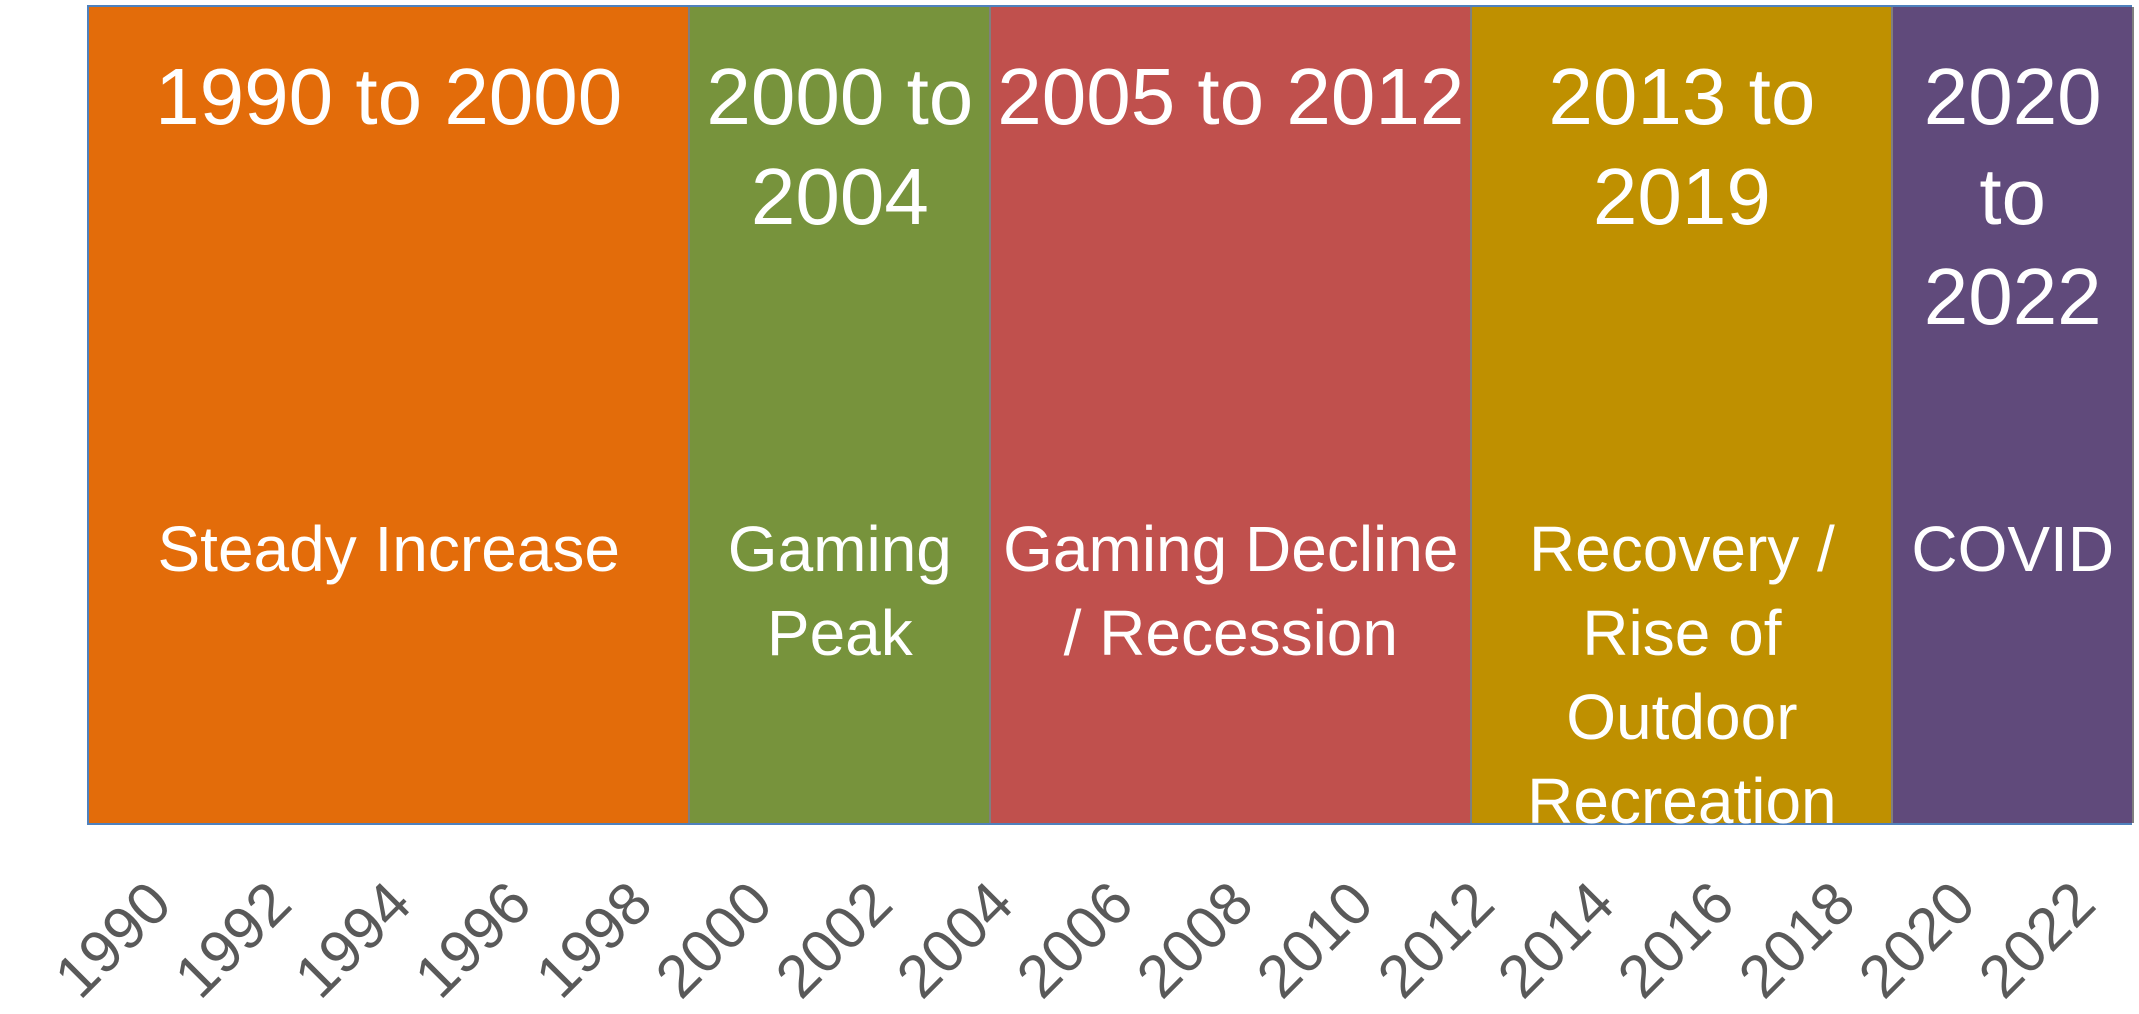  I want to click on x-tick-label: 1992, so click(232, 939).